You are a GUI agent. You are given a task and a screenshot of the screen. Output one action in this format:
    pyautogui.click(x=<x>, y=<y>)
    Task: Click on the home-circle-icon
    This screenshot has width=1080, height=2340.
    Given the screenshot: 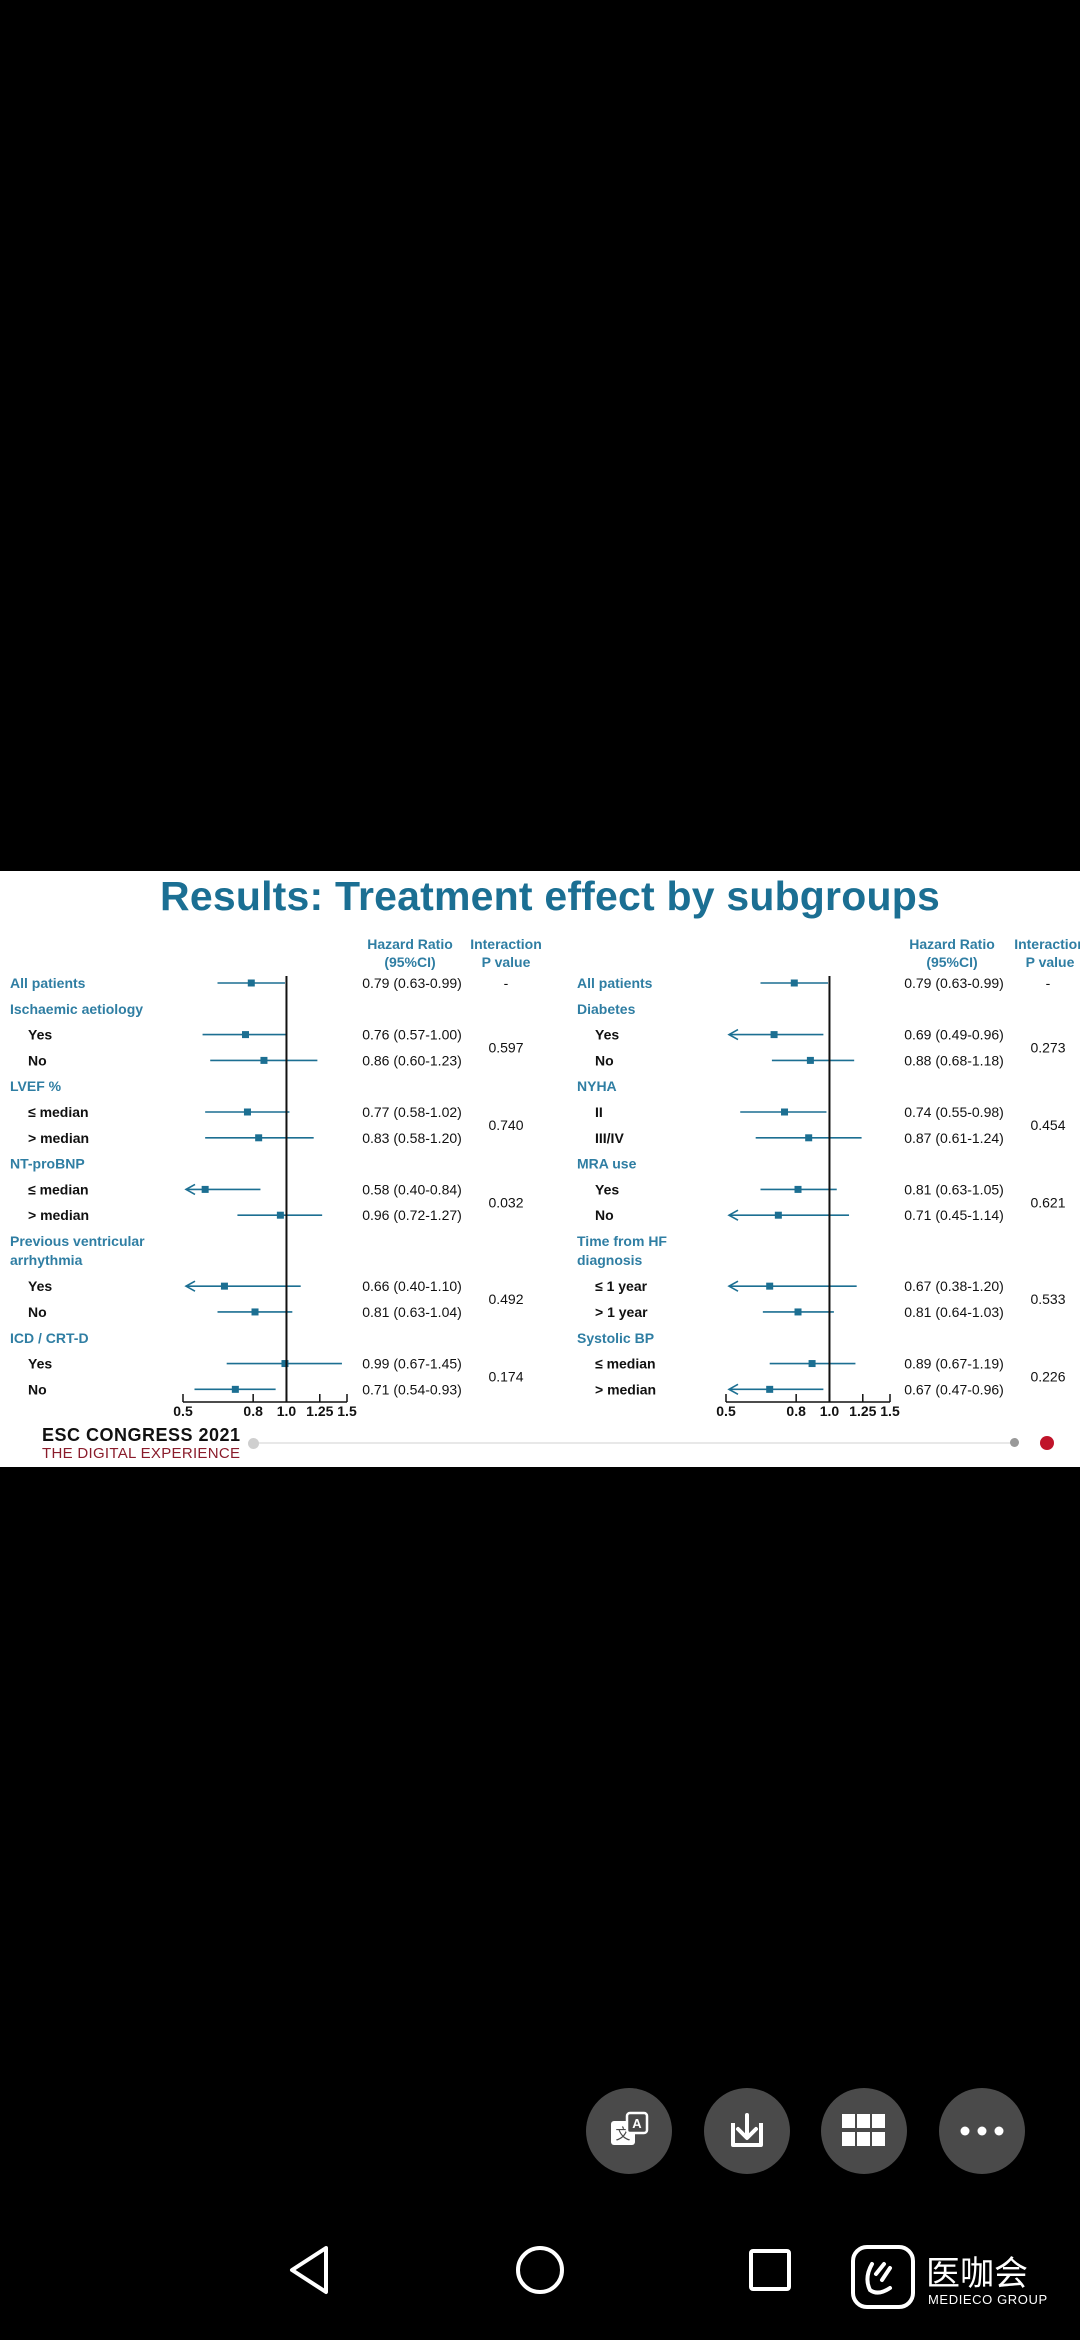 What is the action you would take?
    pyautogui.click(x=540, y=2270)
    